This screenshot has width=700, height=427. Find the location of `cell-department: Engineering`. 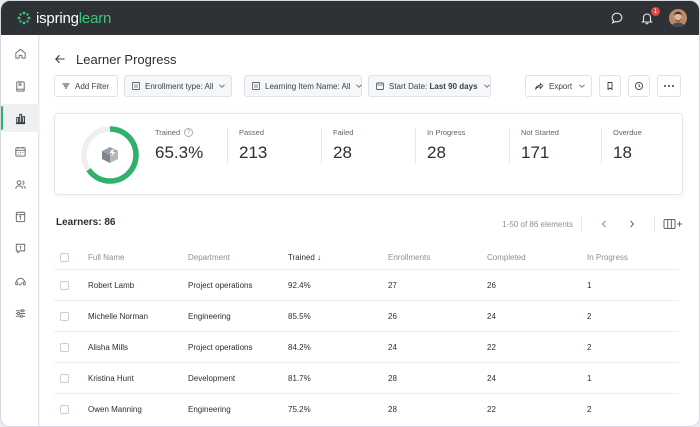

cell-department: Engineering is located at coordinates (209, 316).